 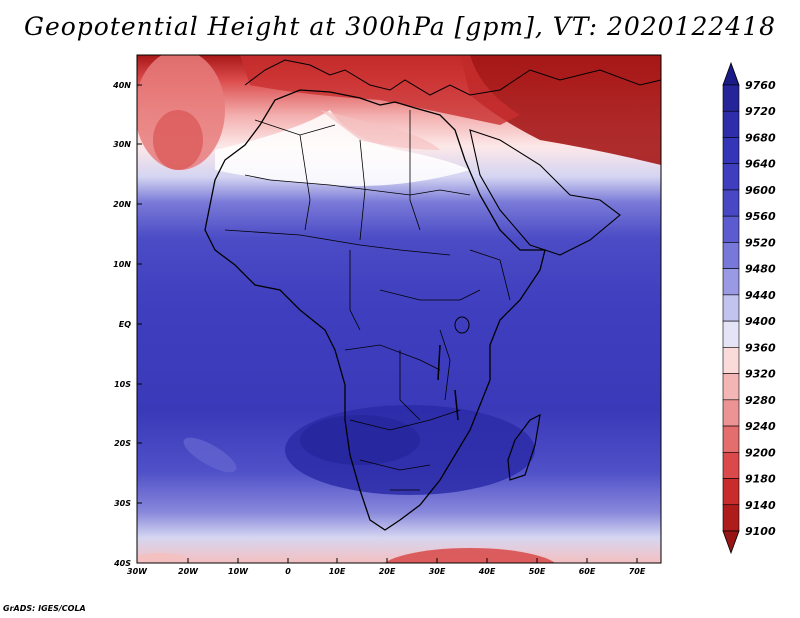 What do you see at coordinates (121, 85) in the screenshot?
I see `lat-tick-label: 40N` at bounding box center [121, 85].